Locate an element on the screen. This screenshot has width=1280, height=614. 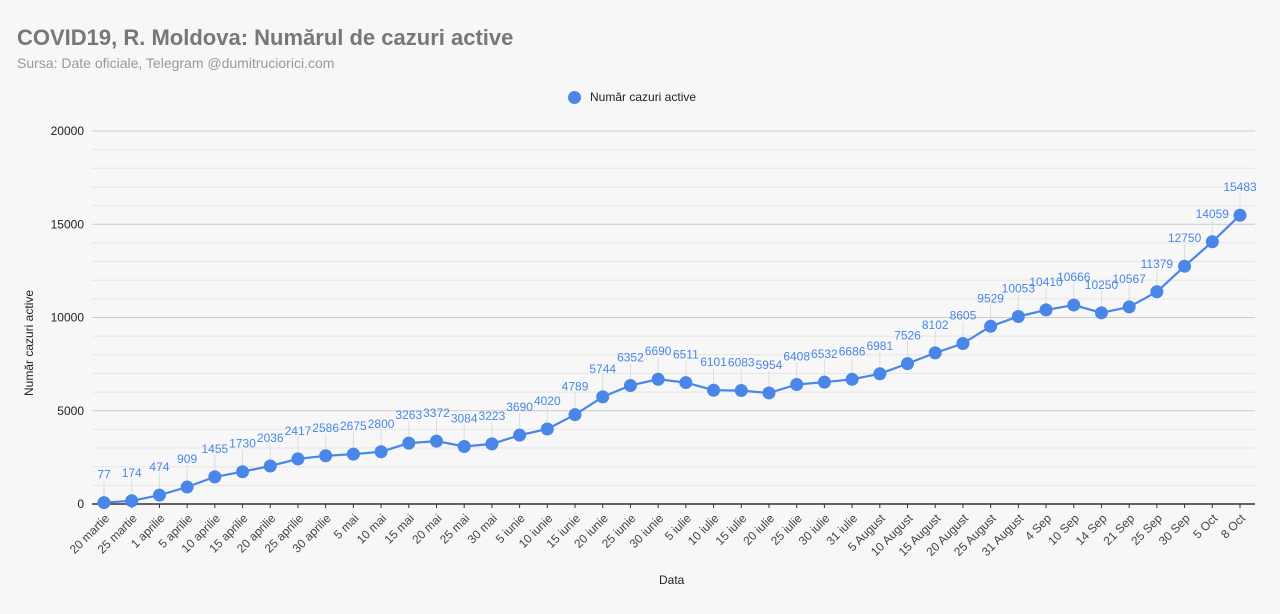
data-label: 10666 is located at coordinates (1074, 277).